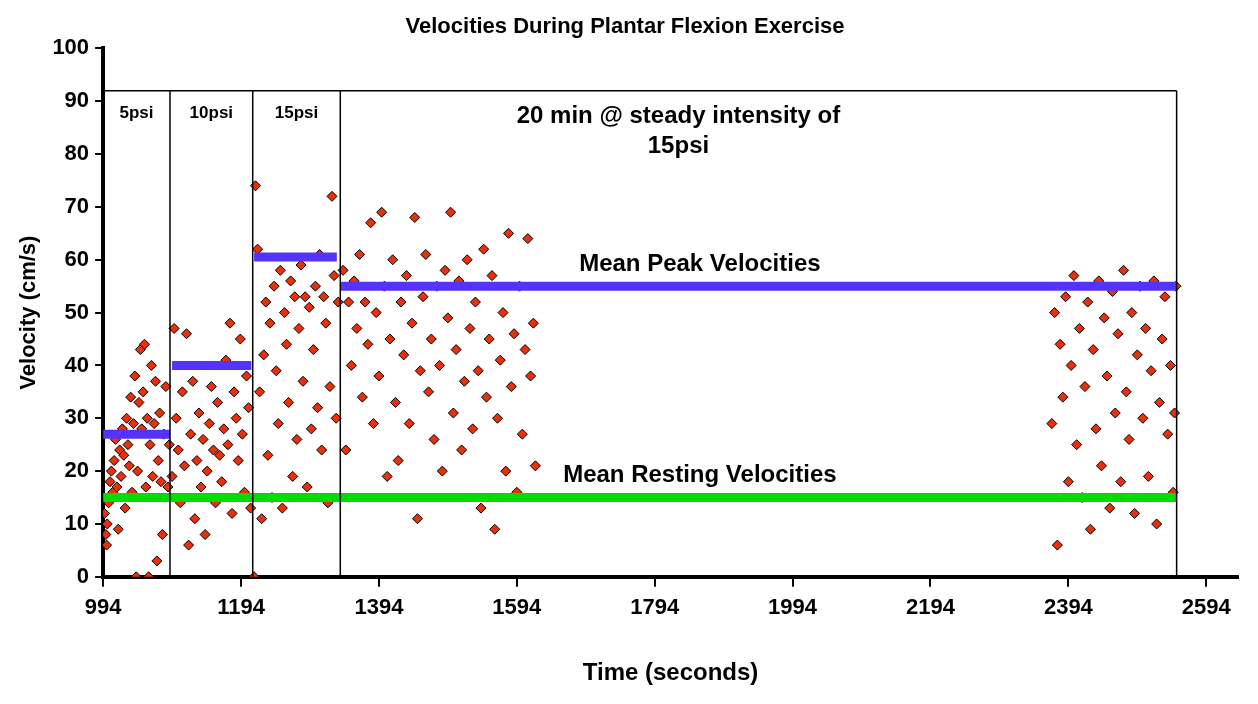 The height and width of the screenshot is (704, 1258). I want to click on y-tick-label: 60, so click(77, 258).